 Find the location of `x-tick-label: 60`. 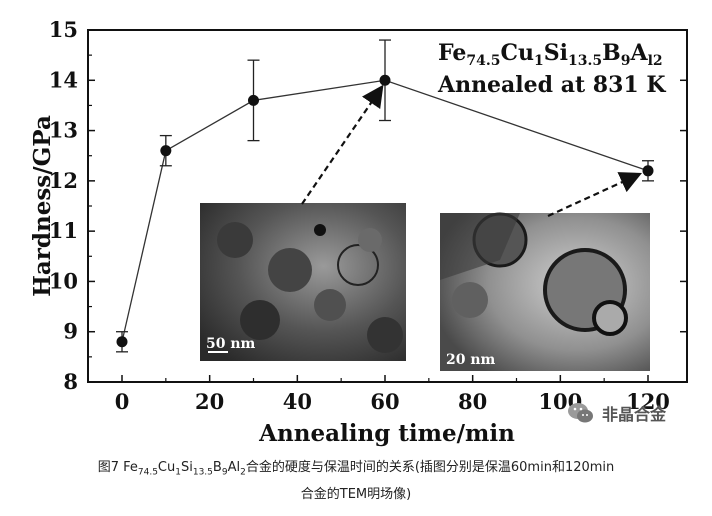

x-tick-label: 60 is located at coordinates (384, 401).